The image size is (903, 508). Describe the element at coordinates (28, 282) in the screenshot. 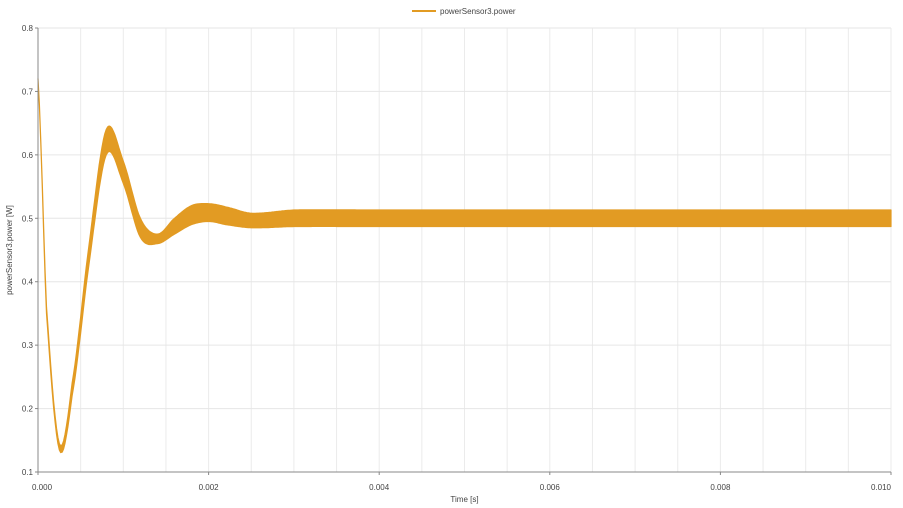

I see `y-tick-label: 0.4` at that location.